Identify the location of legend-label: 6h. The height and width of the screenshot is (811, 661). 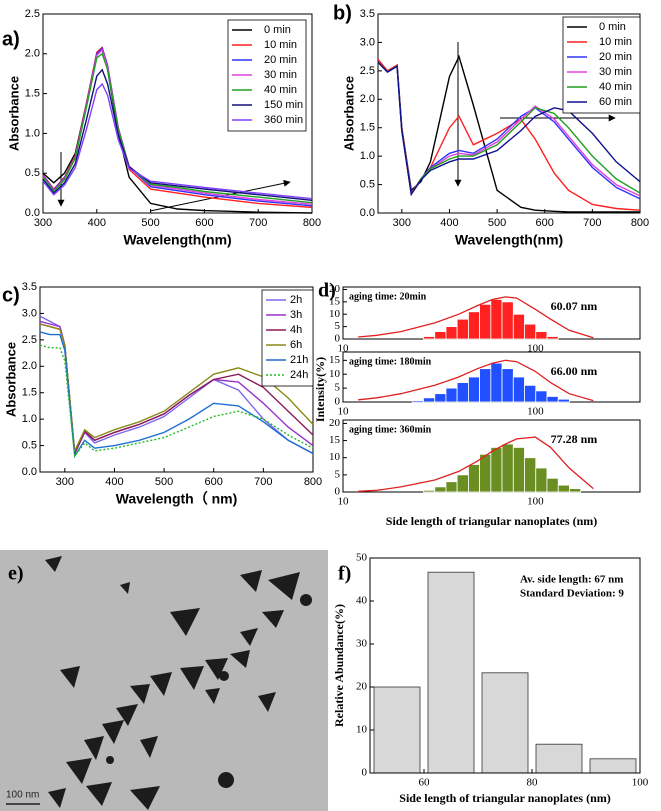
(296, 345).